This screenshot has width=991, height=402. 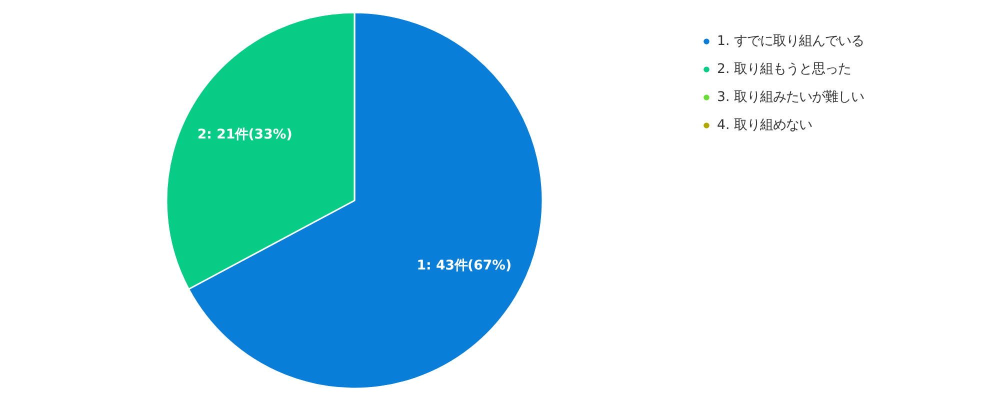 I want to click on legend-label: 1. すでに取り組んでいる, so click(x=790, y=41).